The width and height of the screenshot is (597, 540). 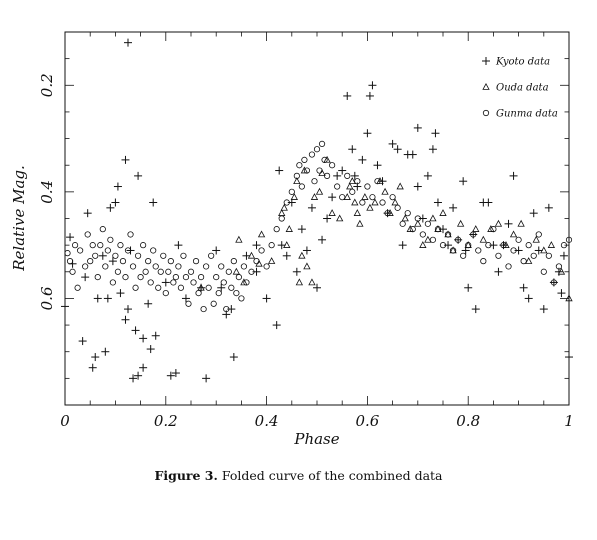 I want to click on y-tick-label: 0.4, so click(x=47, y=192).